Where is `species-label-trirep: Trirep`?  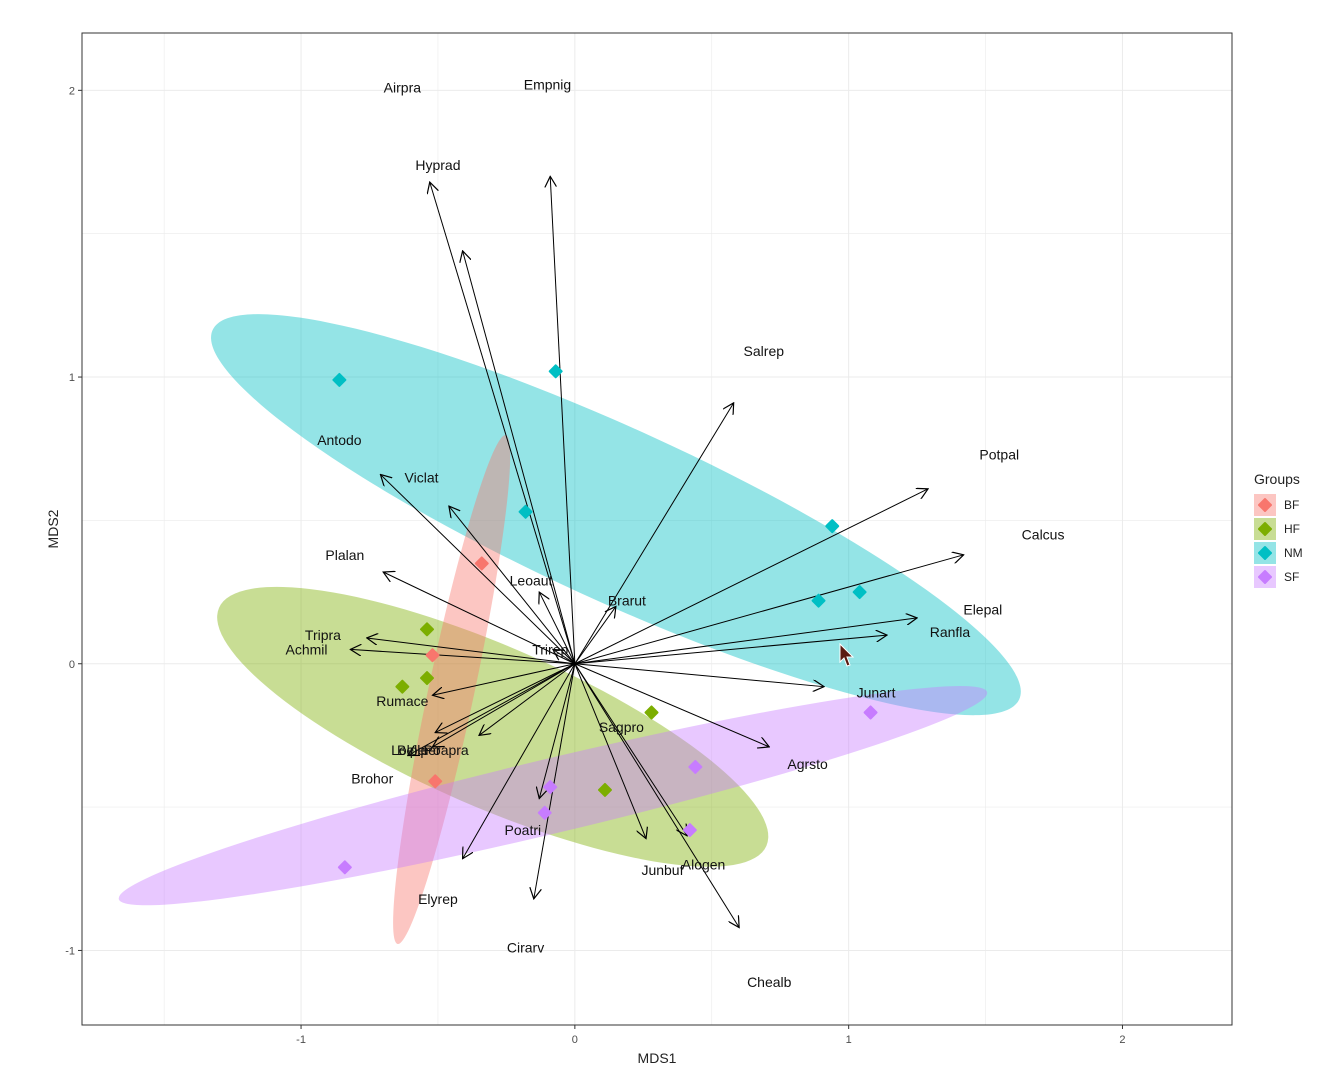
species-label-trirep: Trirep is located at coordinates (550, 649).